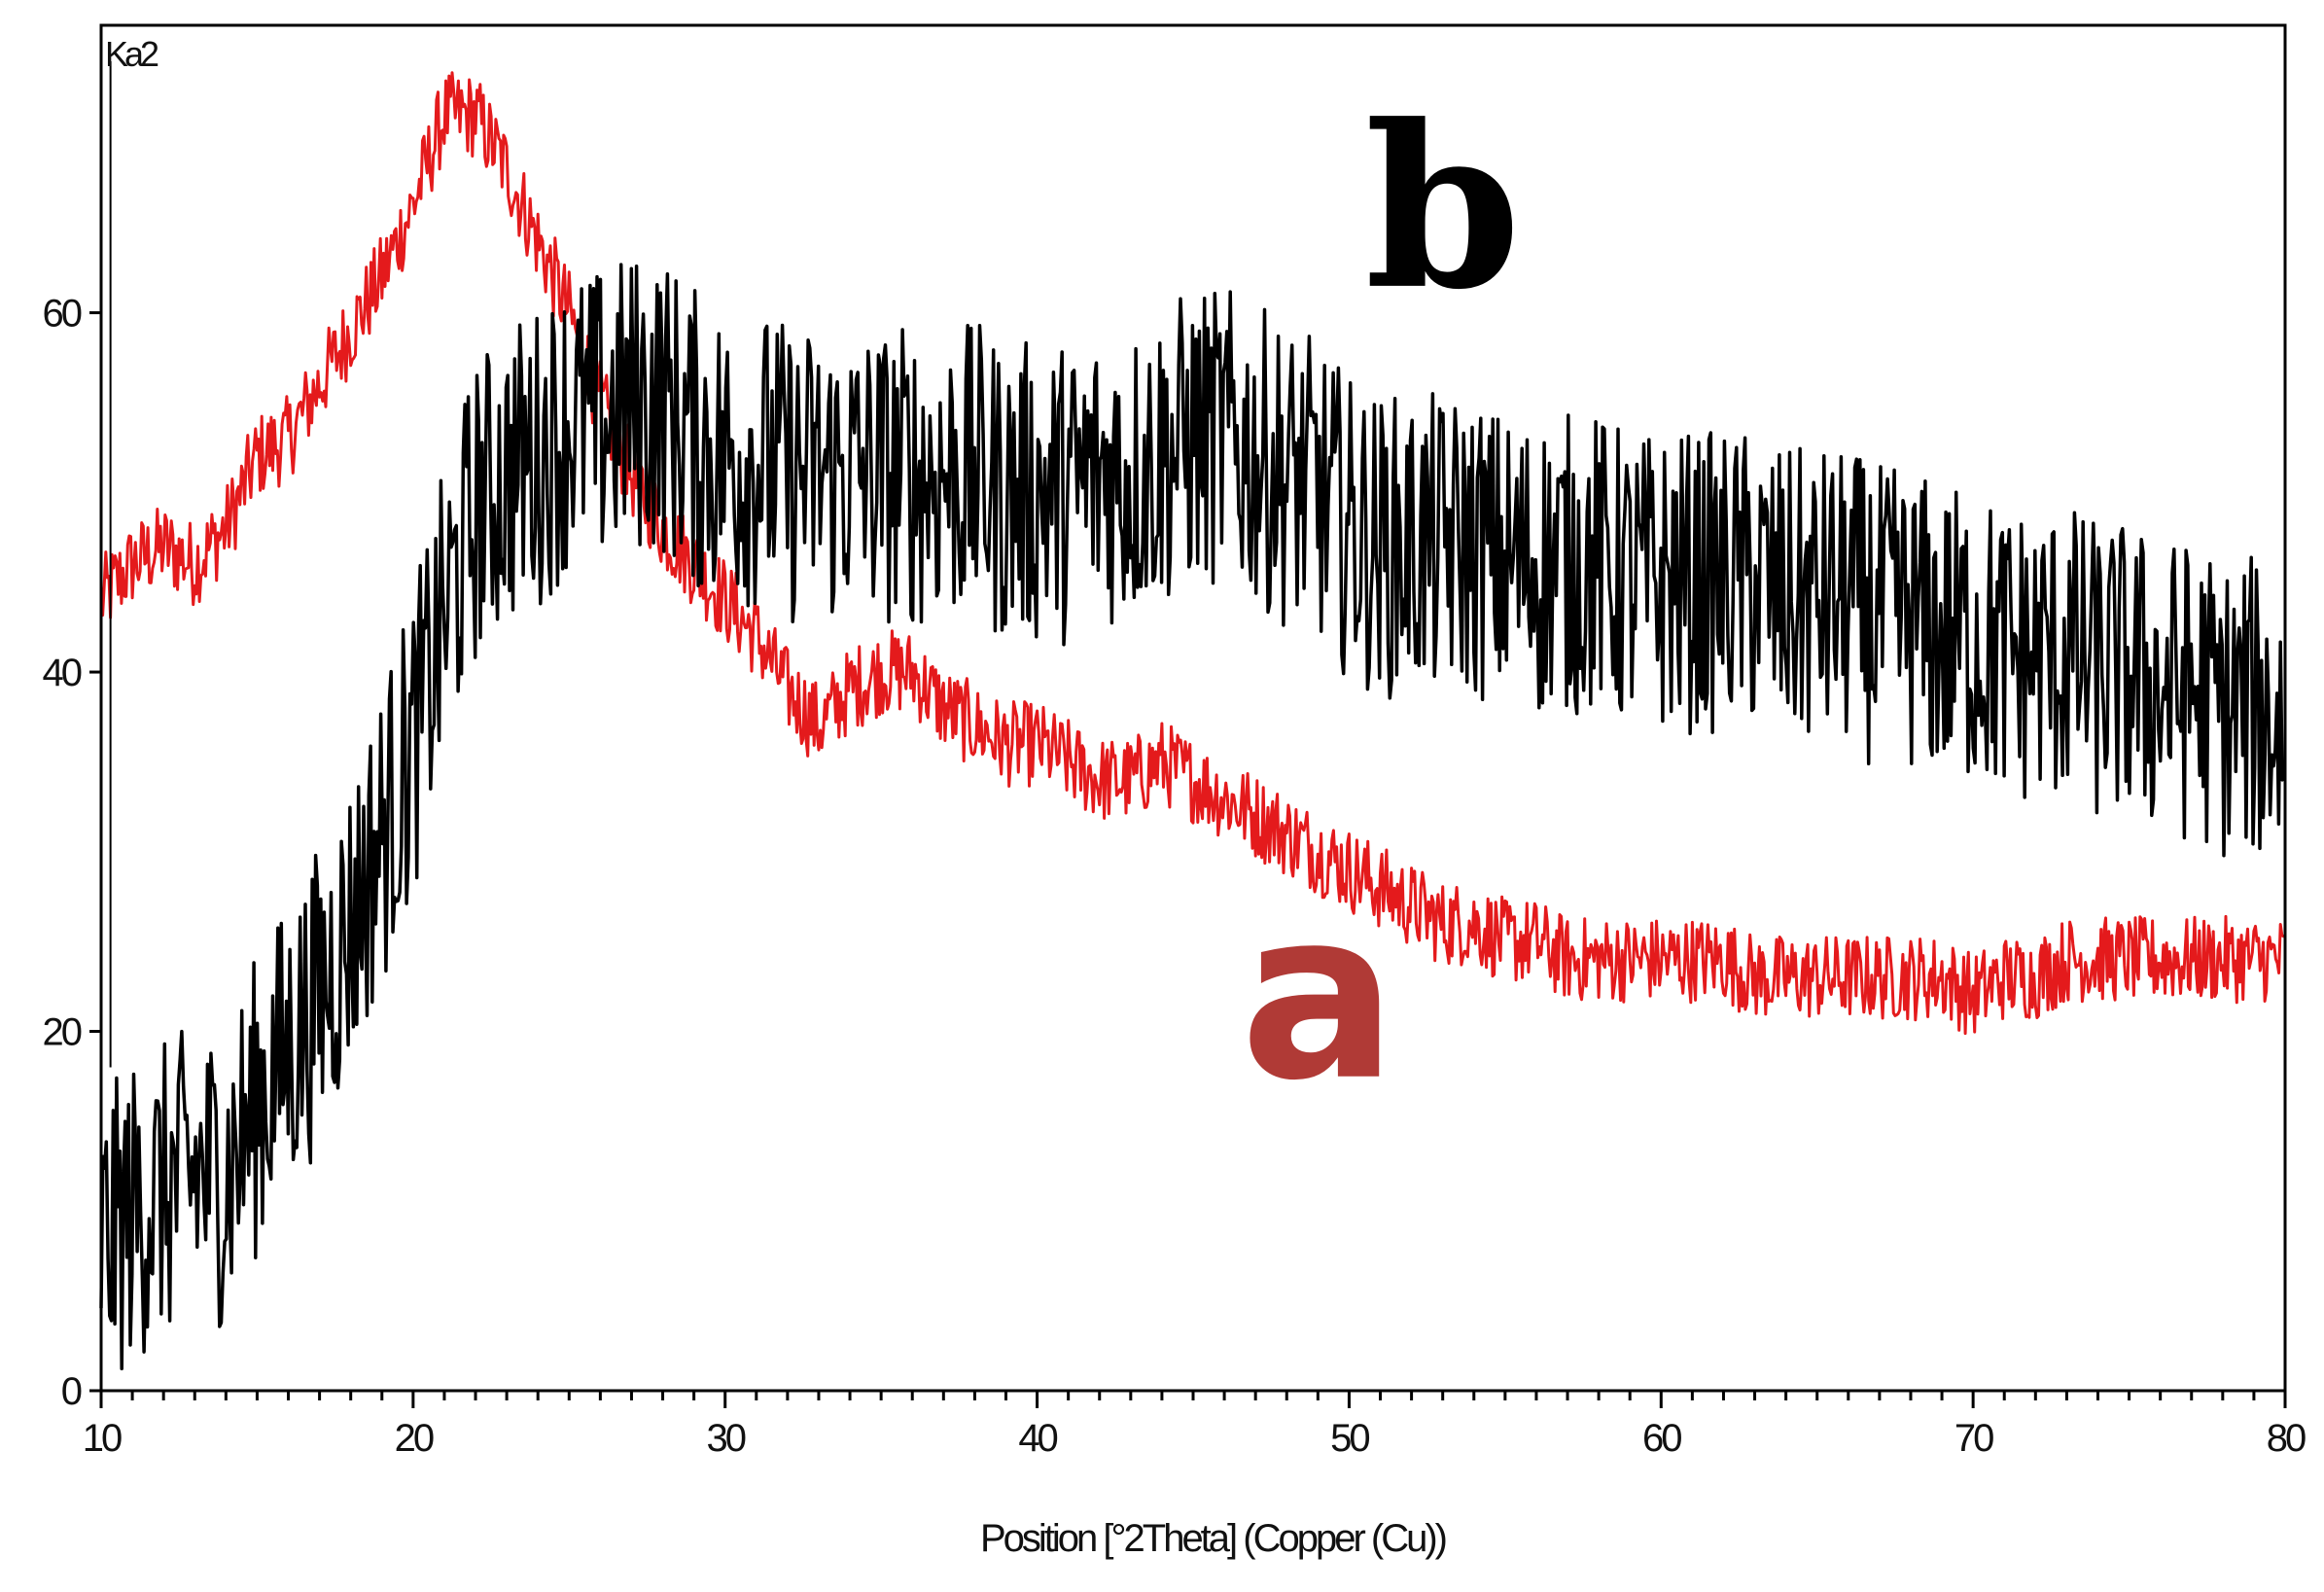 The width and height of the screenshot is (2324, 1592). I want to click on x-tick-label: 70, so click(1973, 1438).